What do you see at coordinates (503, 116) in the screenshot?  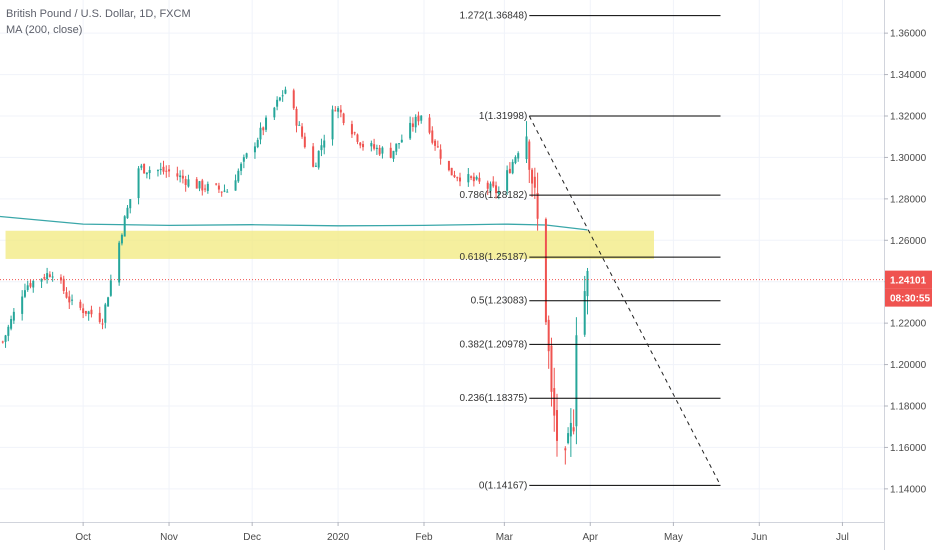 I see `fib-level-label: 1(1.31998)` at bounding box center [503, 116].